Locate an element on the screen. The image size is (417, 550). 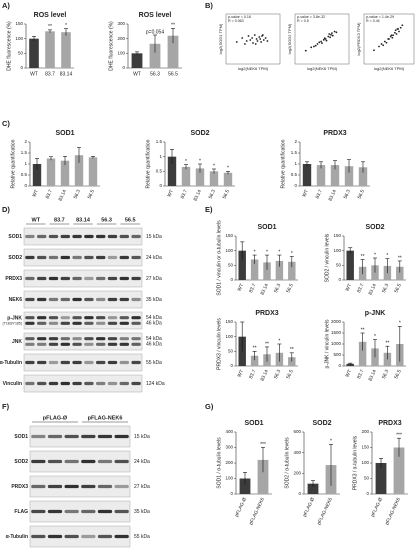
stat-label: p-value = 3.8e-32 is located at coordinates (311, 17).